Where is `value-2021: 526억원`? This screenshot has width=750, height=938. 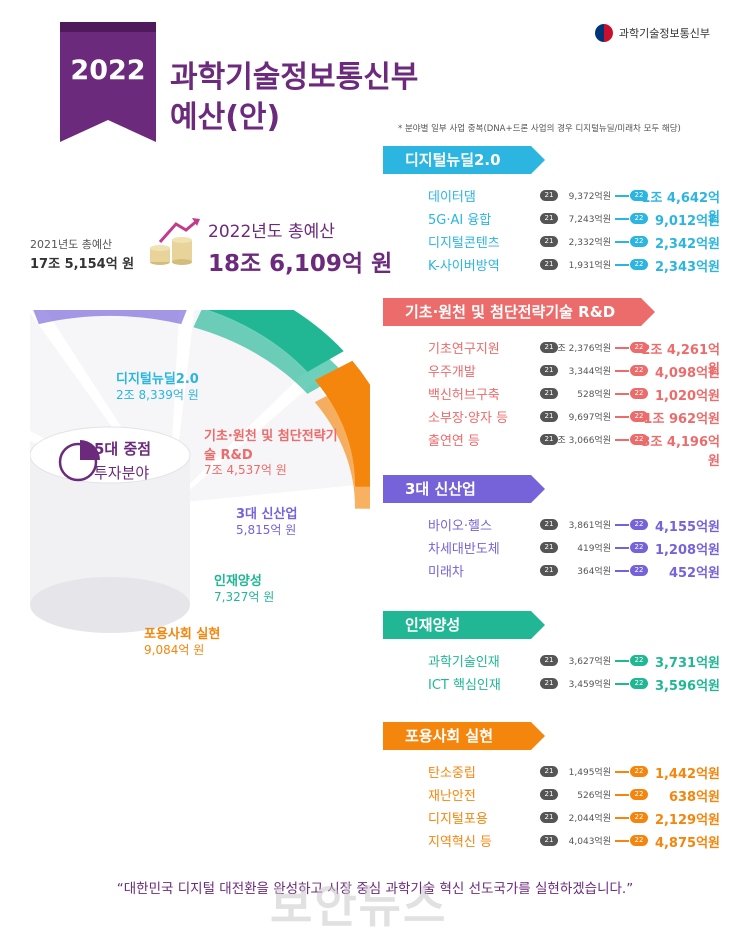
value-2021: 526억원 is located at coordinates (594, 796).